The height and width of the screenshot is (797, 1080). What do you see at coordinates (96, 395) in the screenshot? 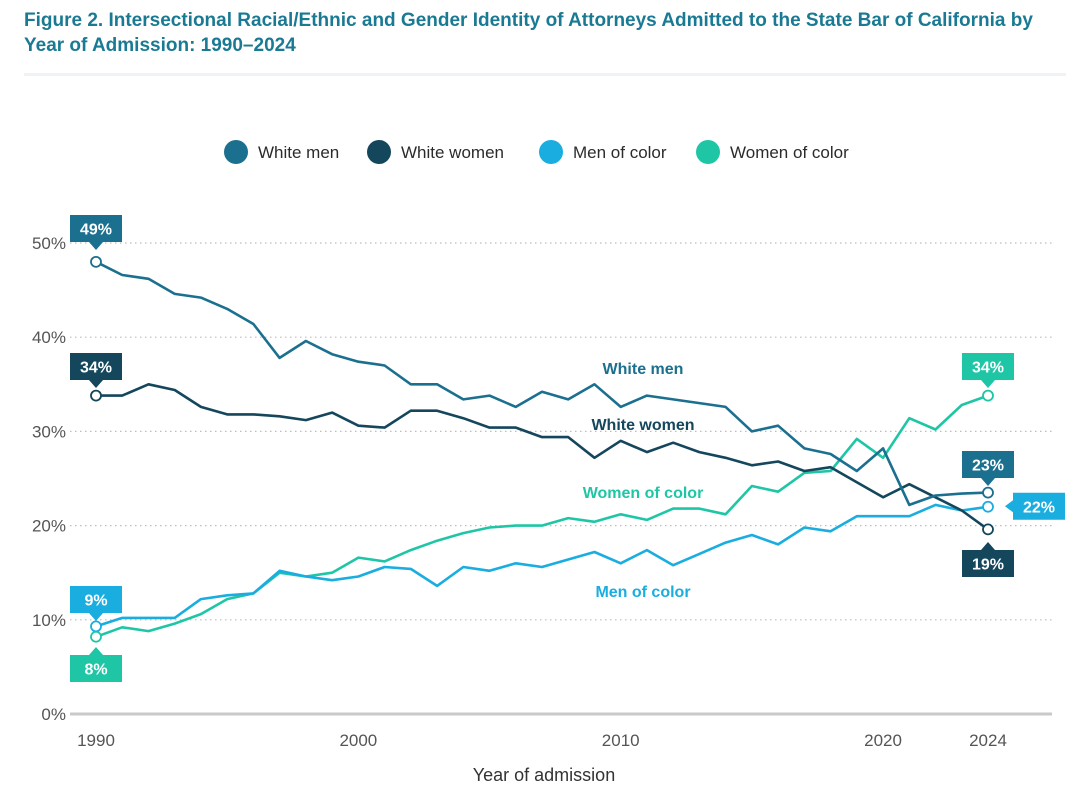
I see `white-women-start-point` at bounding box center [96, 395].